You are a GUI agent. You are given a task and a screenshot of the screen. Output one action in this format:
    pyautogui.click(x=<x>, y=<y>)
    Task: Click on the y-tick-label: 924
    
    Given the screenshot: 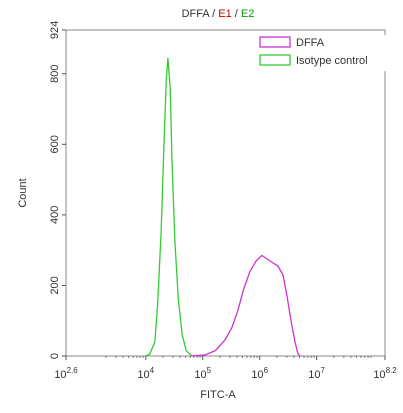 What is the action you would take?
    pyautogui.click(x=55, y=30)
    